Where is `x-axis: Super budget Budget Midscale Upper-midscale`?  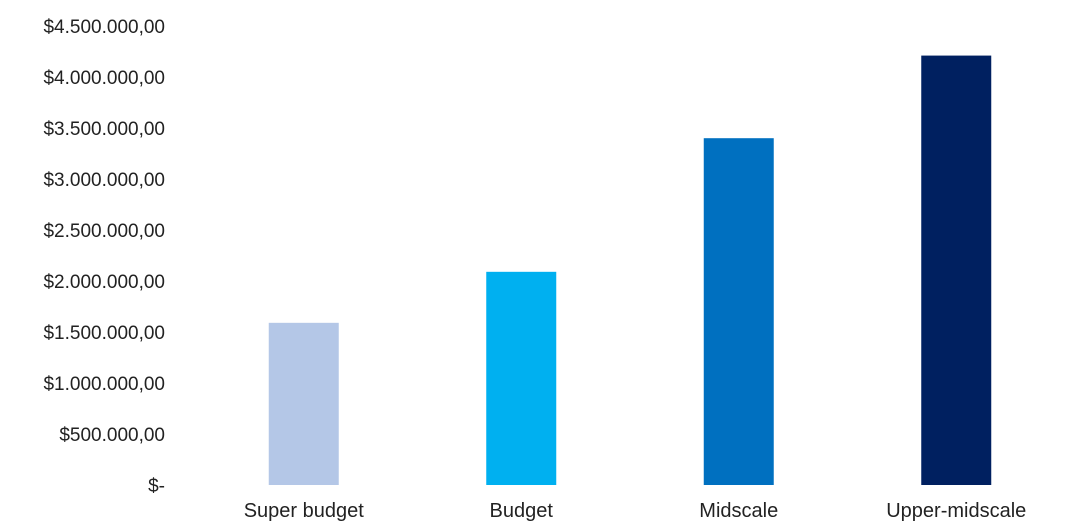
x-axis: Super budget Budget Midscale Upper-midscale is located at coordinates (635, 511).